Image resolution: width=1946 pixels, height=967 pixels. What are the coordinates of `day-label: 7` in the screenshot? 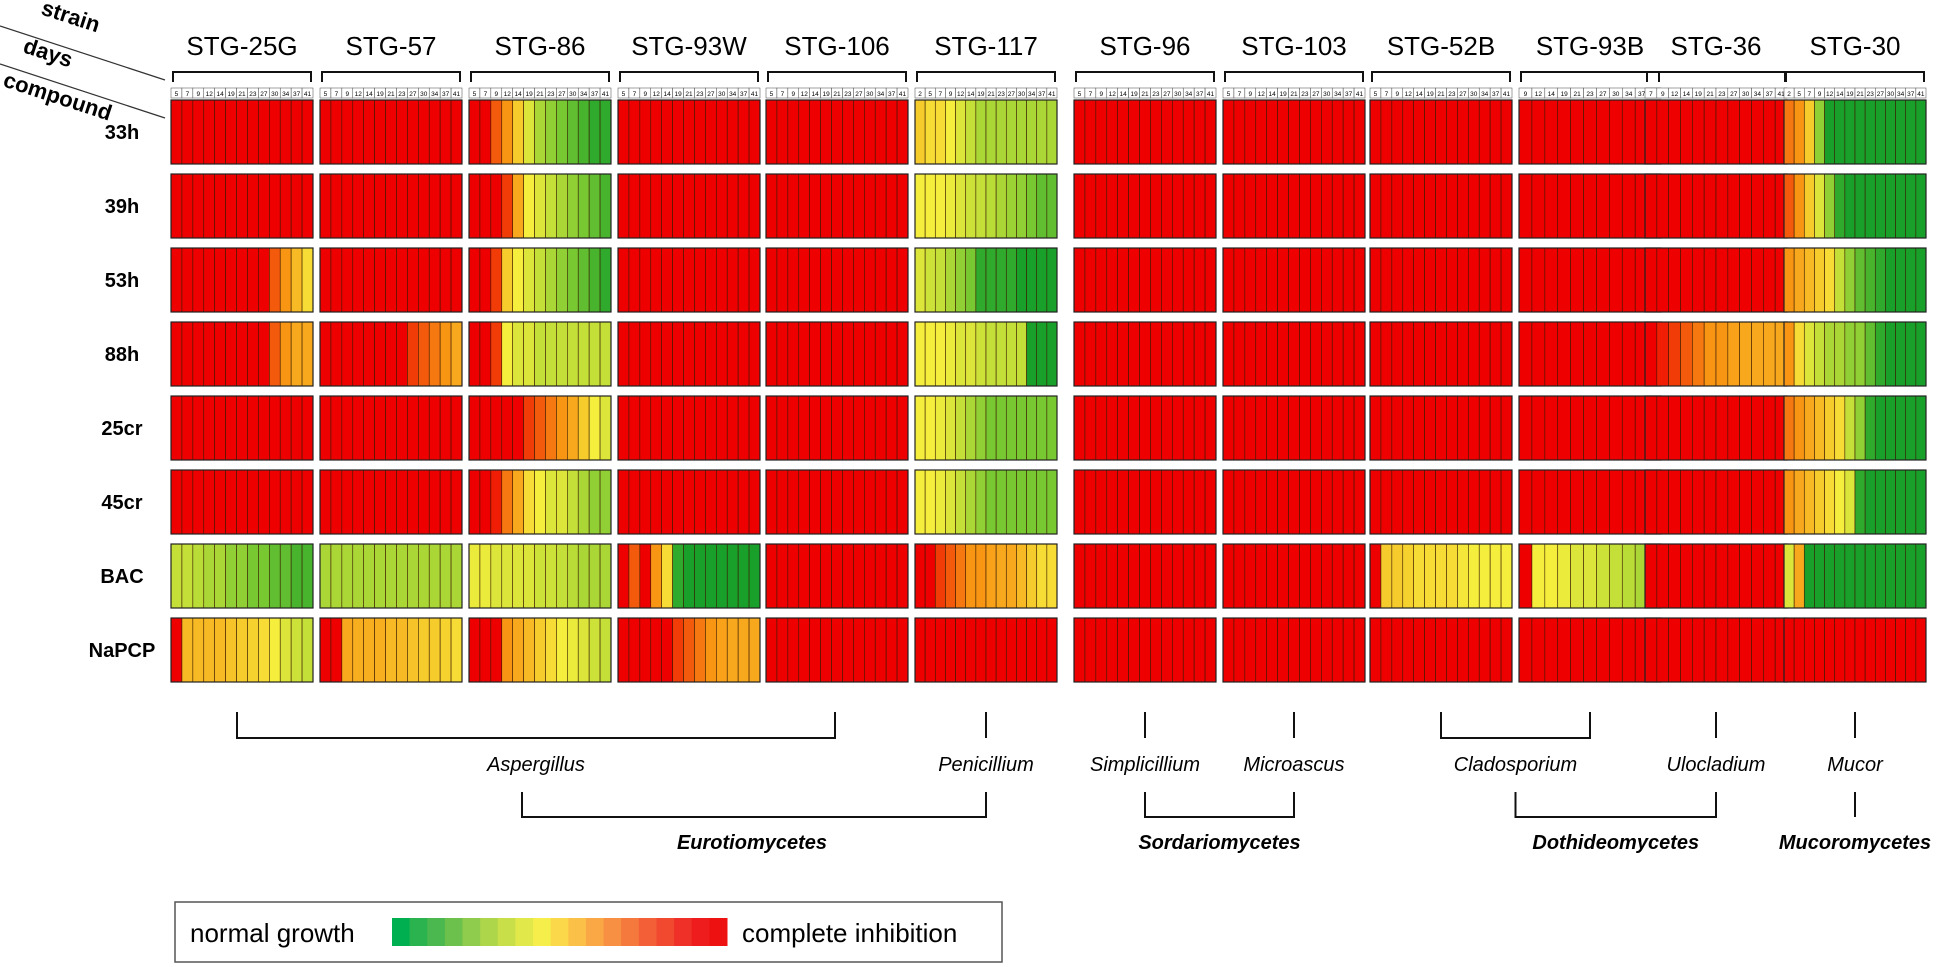 It's located at (188, 94).